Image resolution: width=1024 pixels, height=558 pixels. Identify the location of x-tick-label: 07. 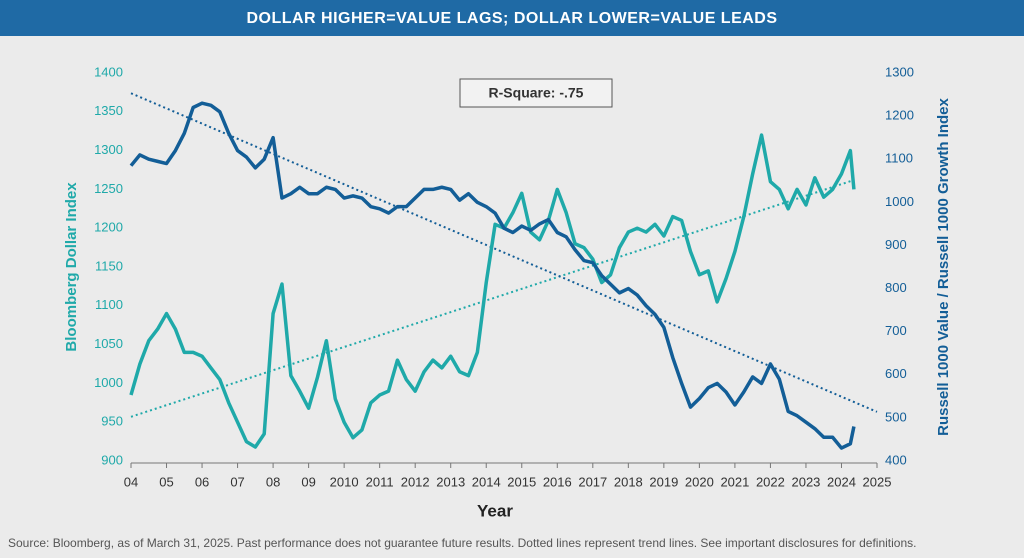
(237, 481).